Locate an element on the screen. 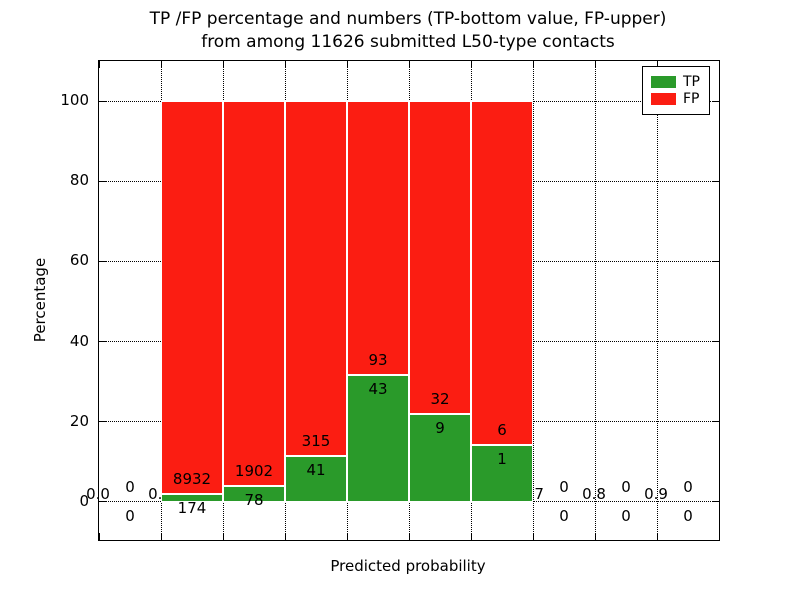  tp-legend-swatch is located at coordinates (663, 82).